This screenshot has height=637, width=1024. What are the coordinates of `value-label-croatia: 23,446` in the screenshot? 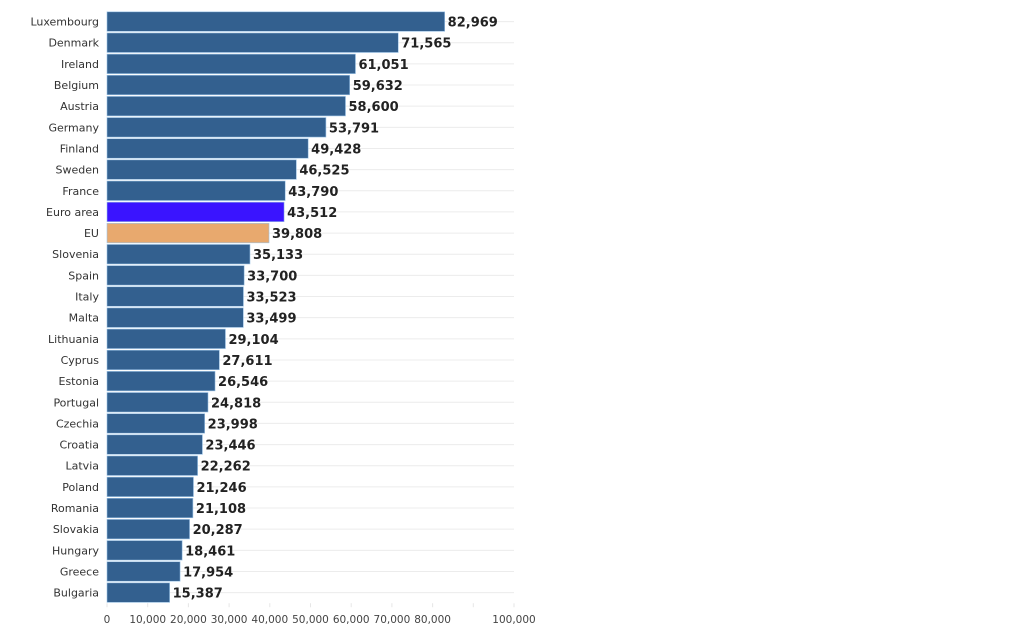 It's located at (230, 446).